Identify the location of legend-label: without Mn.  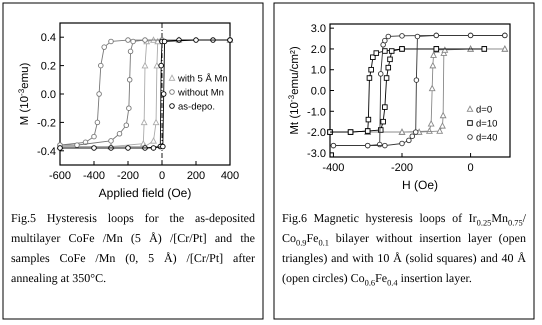
(200, 93).